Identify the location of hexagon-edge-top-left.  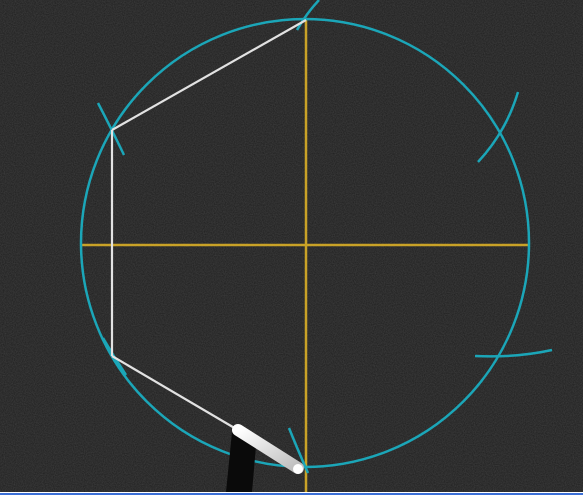
(209, 75).